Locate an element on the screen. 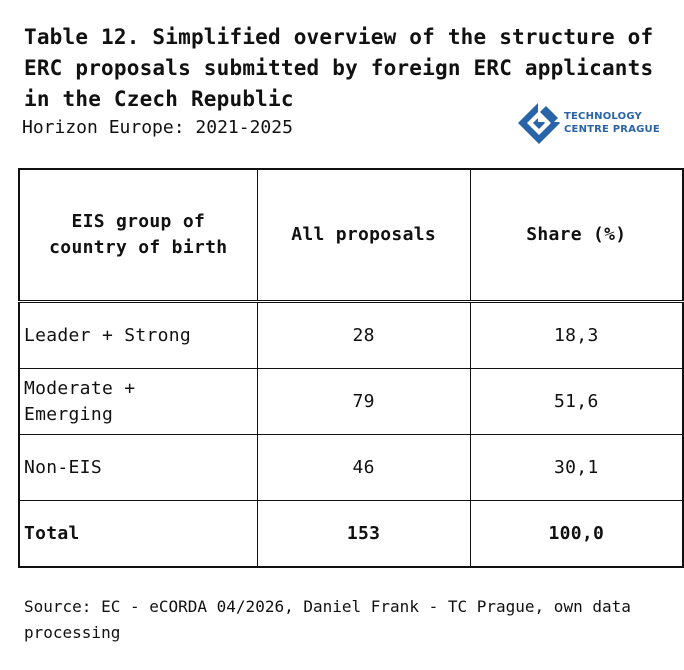 This screenshot has height=670, width=684. row-share-value: 18,3 is located at coordinates (576, 335).